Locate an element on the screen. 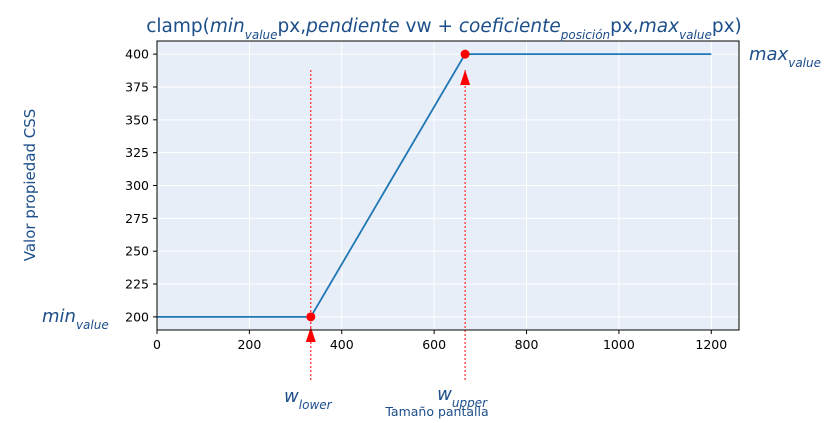 The image size is (837, 423). title-part: pendiente is located at coordinates (352, 26).